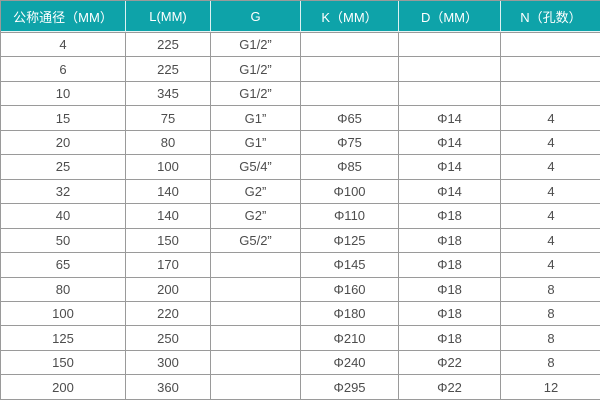 The image size is (600, 400). What do you see at coordinates (550, 386) in the screenshot?
I see `table-cell: 12` at bounding box center [550, 386].